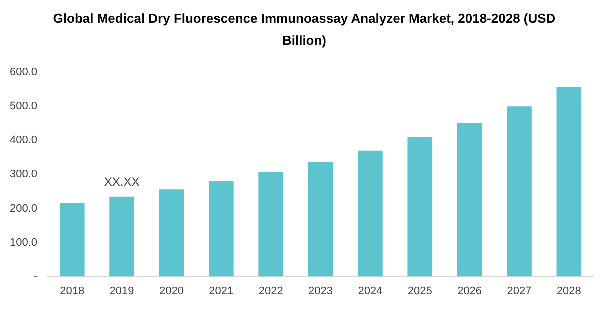 This screenshot has height=328, width=609. I want to click on y-tick-label: 500.0, so click(24, 106).